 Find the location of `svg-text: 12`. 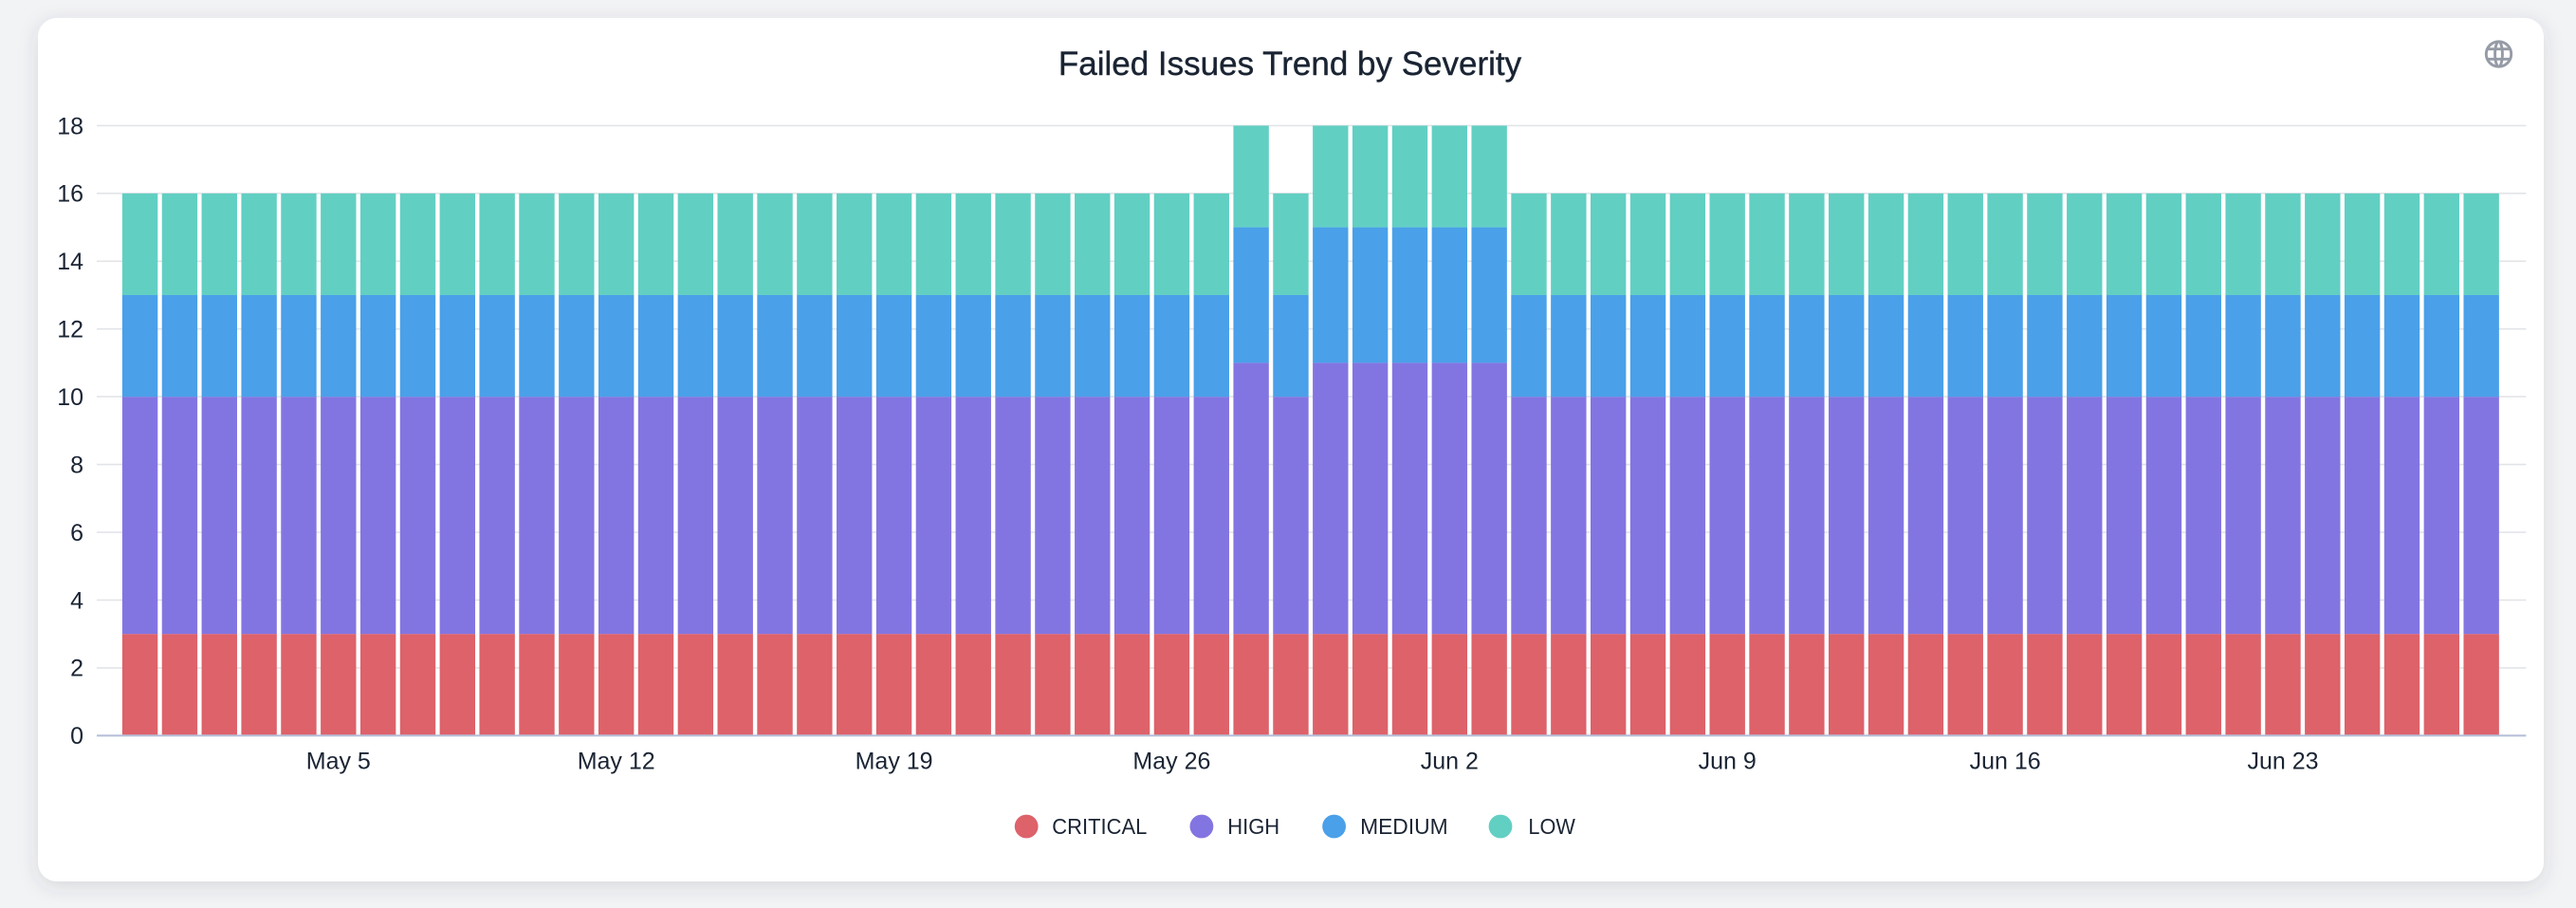

svg-text: 12 is located at coordinates (70, 330).